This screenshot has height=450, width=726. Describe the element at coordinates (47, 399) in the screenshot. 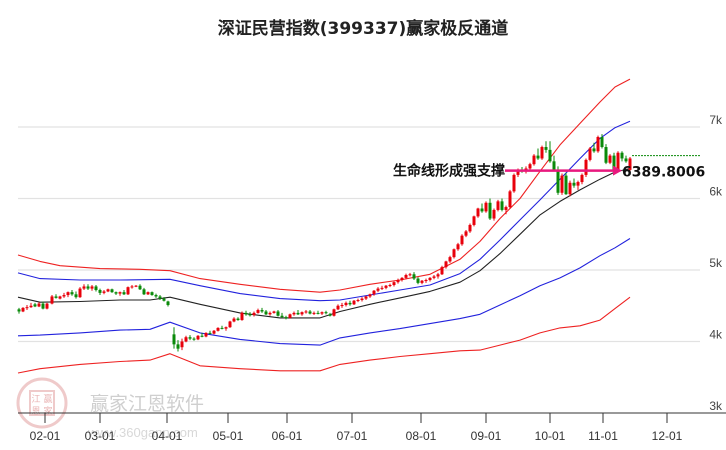

I see `svg-text: 赢` at that location.